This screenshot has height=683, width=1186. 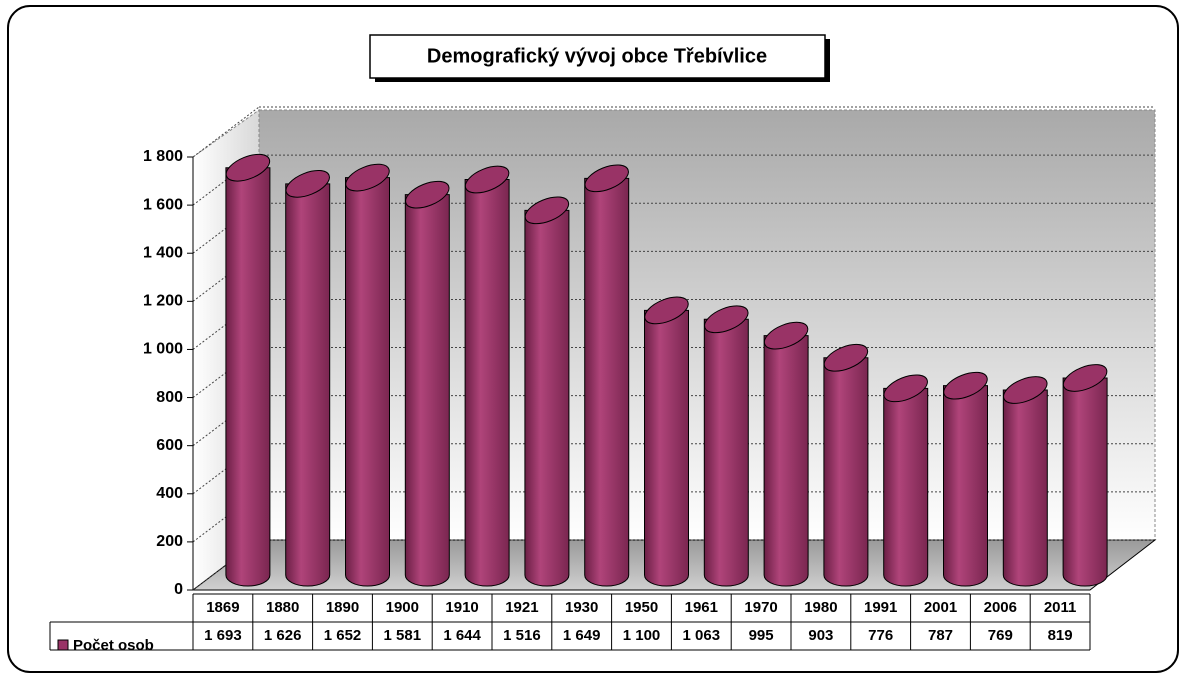 I want to click on data-label: 1 100, so click(x=642, y=635).